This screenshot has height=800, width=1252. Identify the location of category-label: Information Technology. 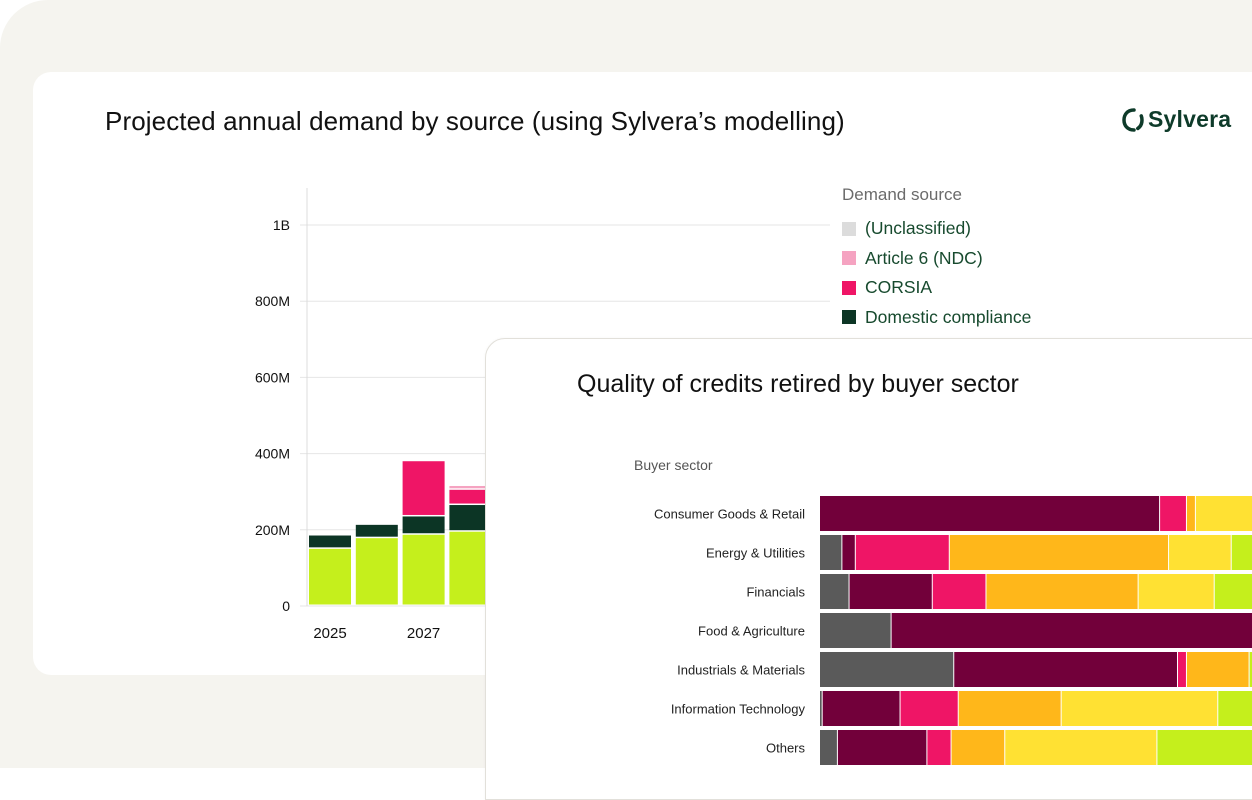
(738, 709).